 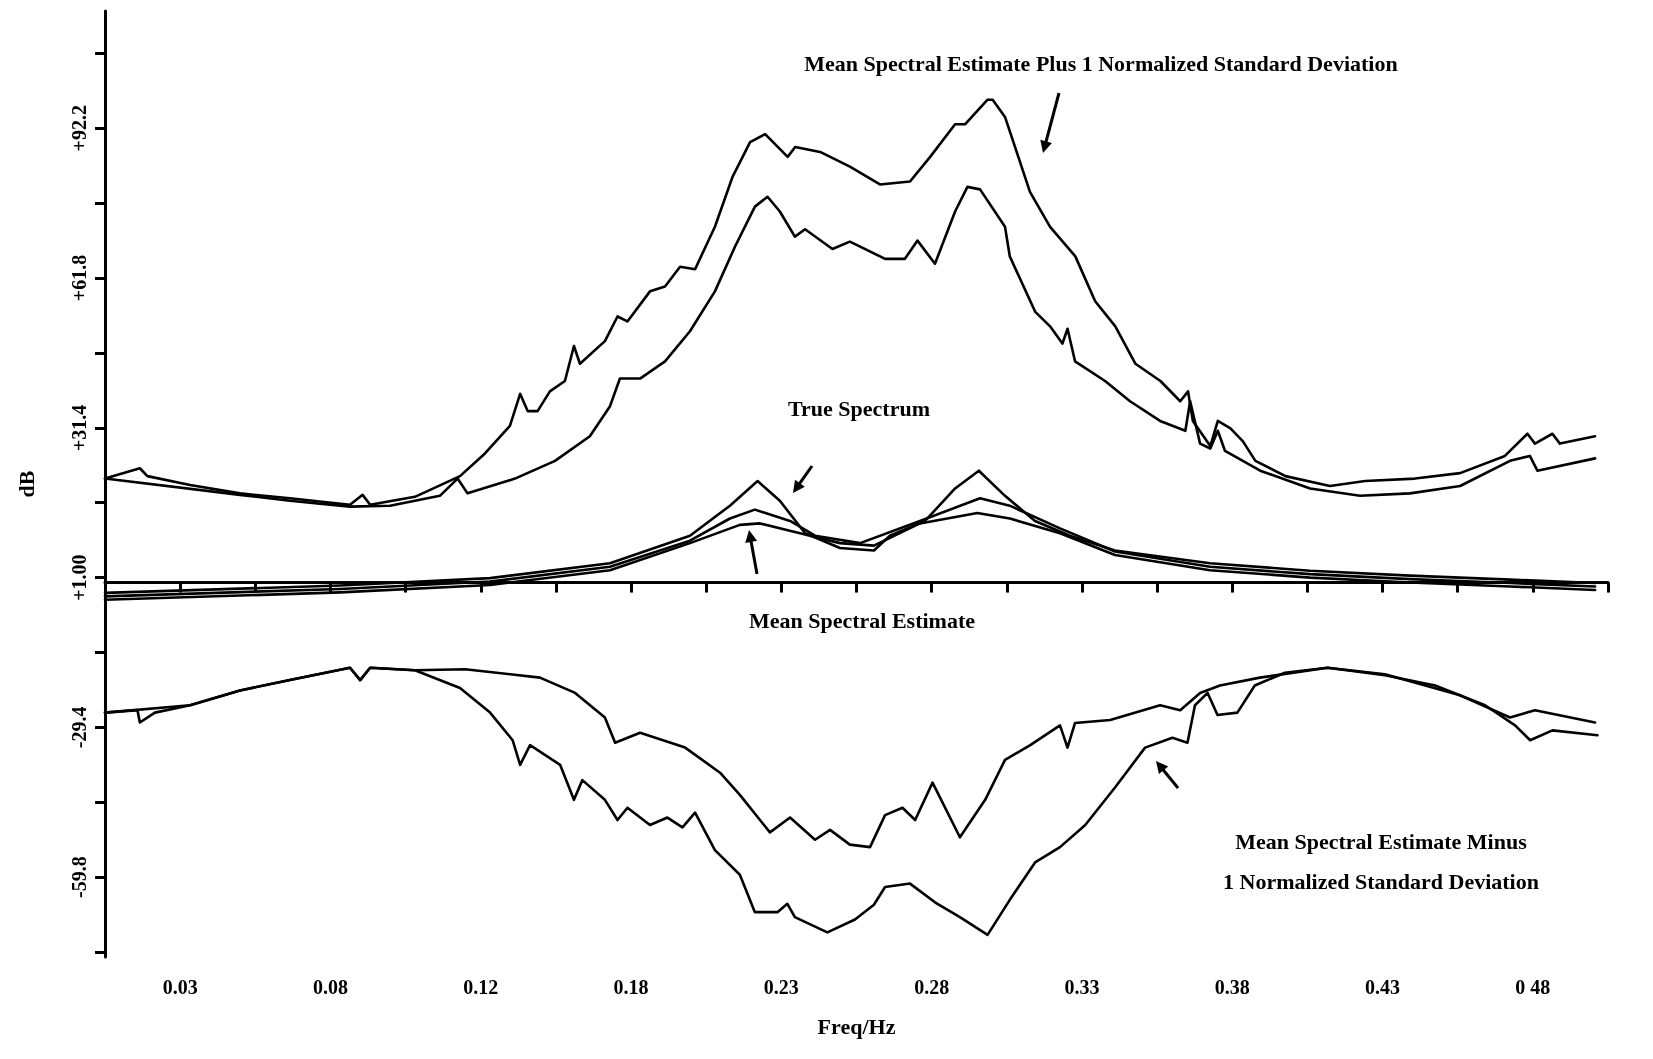 What do you see at coordinates (79, 877) in the screenshot?
I see `y-tick-label: -59.8` at bounding box center [79, 877].